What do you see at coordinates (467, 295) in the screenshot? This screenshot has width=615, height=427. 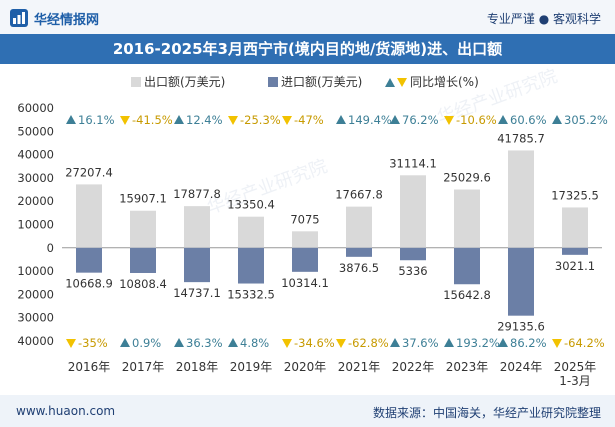 I see `import-value-label: 15642.8` at bounding box center [467, 295].